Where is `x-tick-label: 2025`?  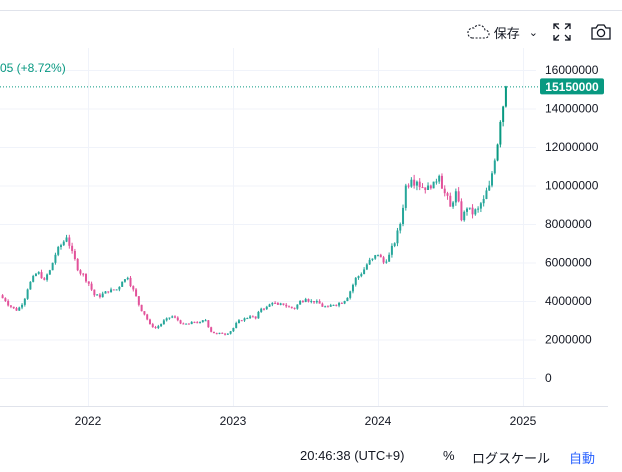 x-tick-label: 2025 is located at coordinates (523, 421).